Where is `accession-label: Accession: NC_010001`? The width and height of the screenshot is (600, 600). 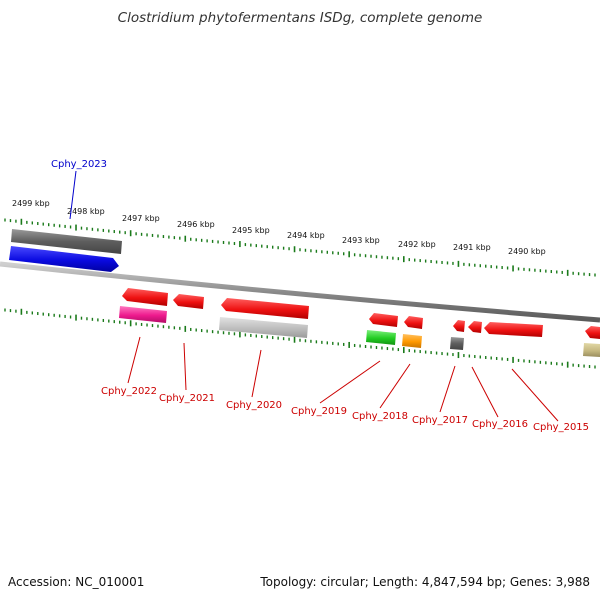 accession-label: Accession: NC_010001 is located at coordinates (76, 582).